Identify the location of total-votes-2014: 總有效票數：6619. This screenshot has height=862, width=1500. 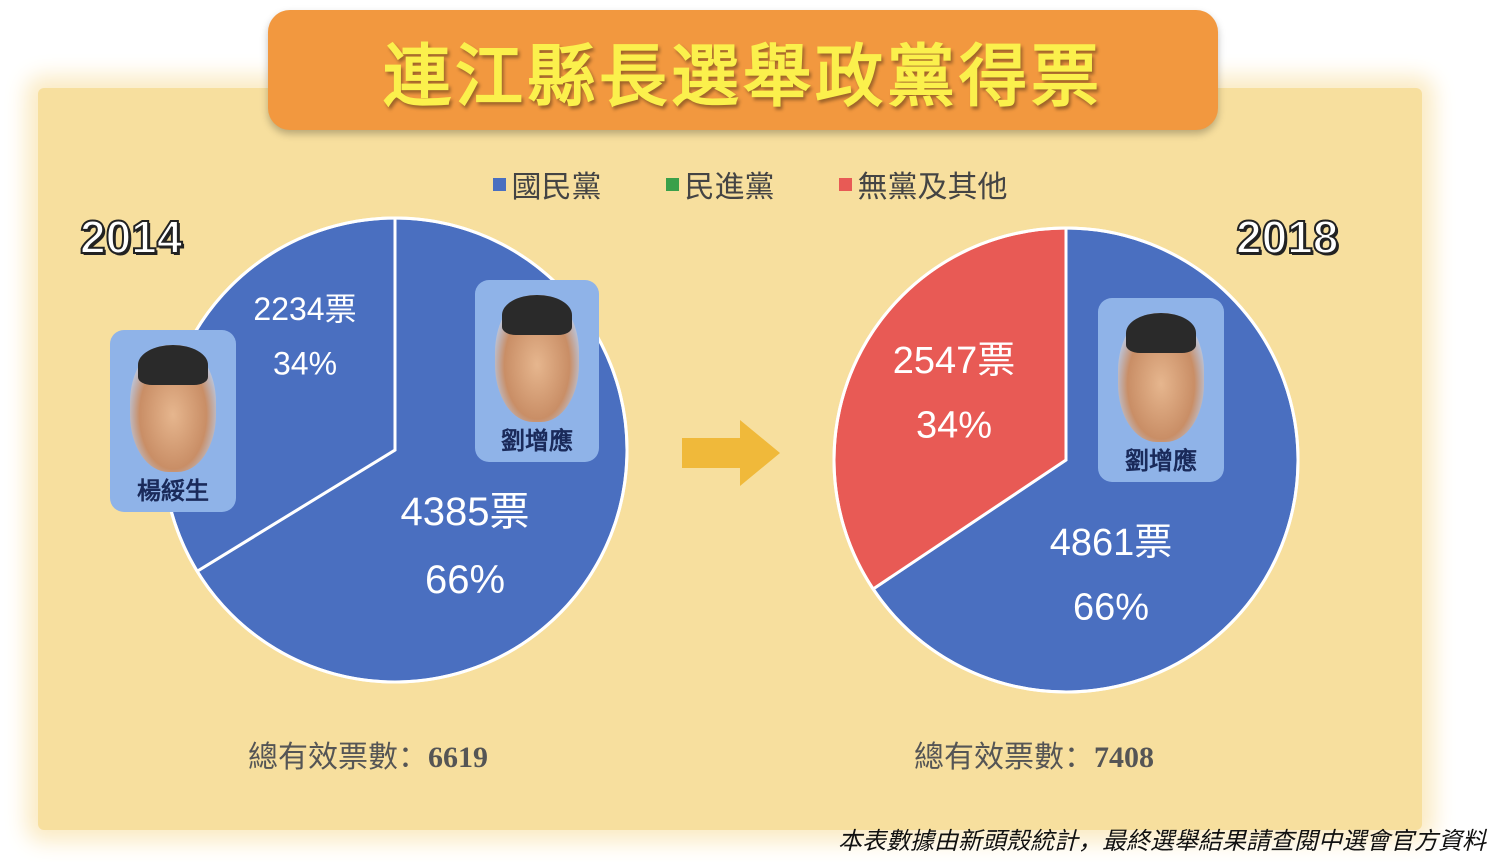
(368, 754).